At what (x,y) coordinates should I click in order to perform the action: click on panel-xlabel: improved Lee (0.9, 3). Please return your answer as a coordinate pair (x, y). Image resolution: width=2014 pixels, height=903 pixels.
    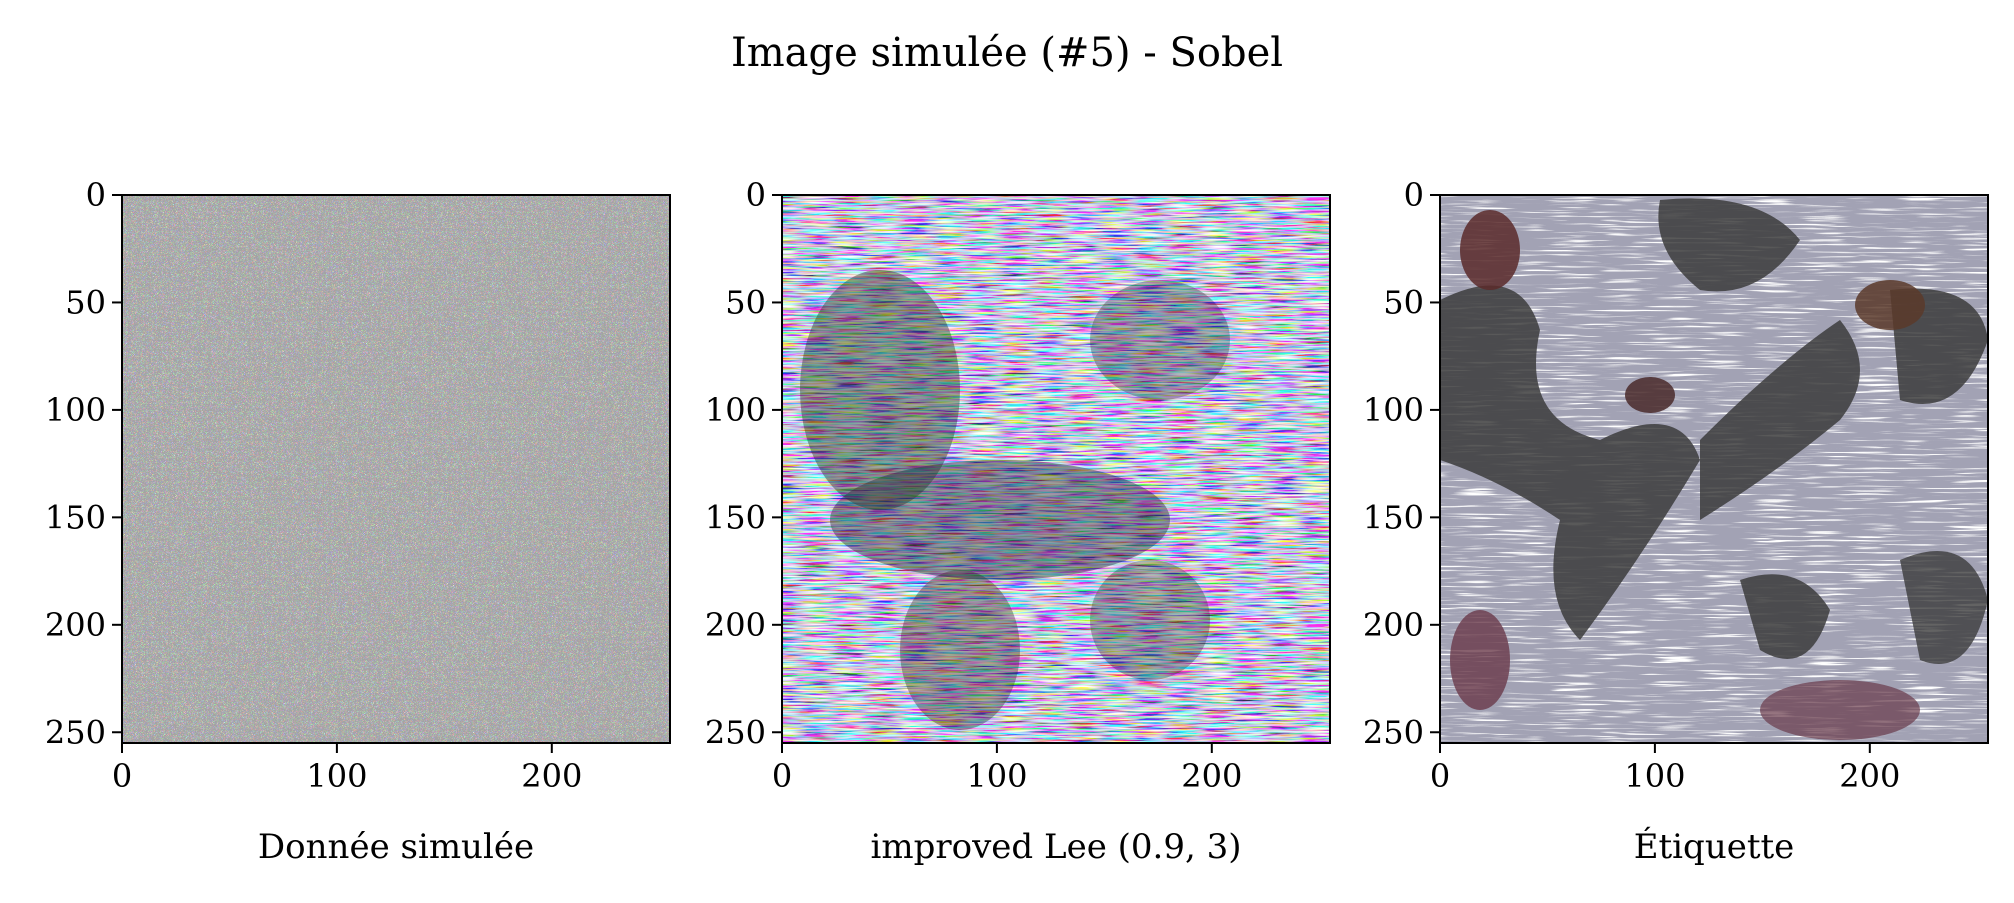
    Looking at the image, I should click on (1056, 847).